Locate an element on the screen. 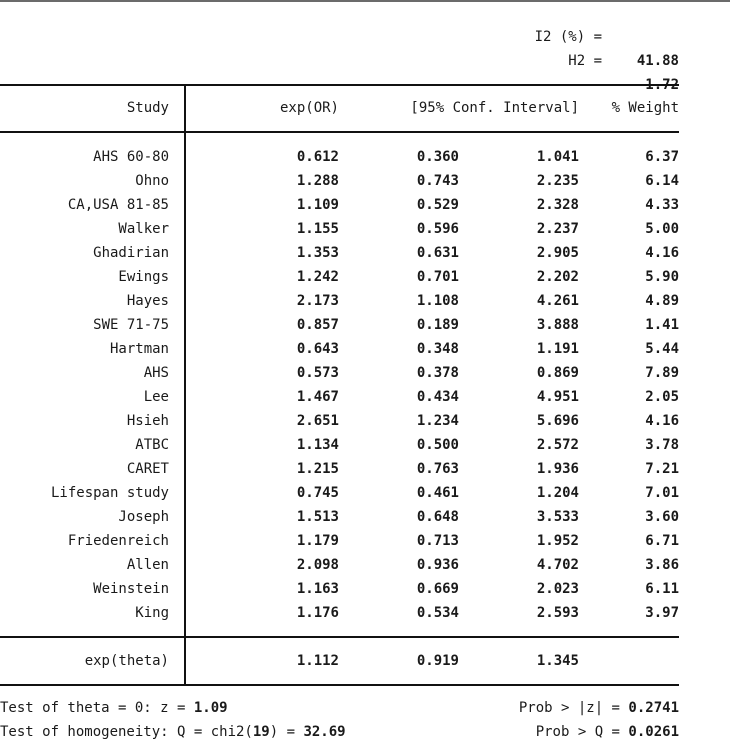  study-name: King is located at coordinates (152, 613).